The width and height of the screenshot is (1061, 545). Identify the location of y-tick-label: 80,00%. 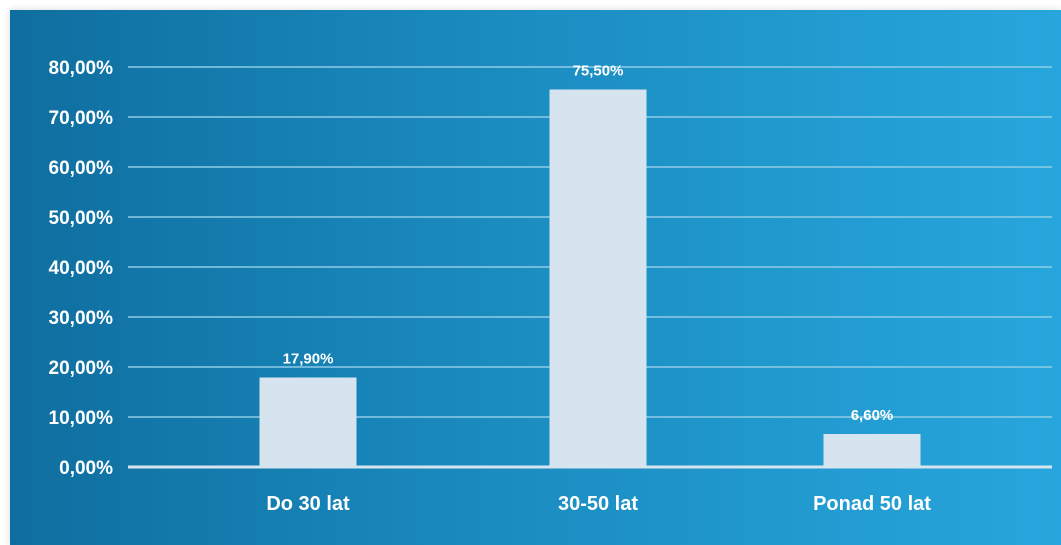
(81, 68).